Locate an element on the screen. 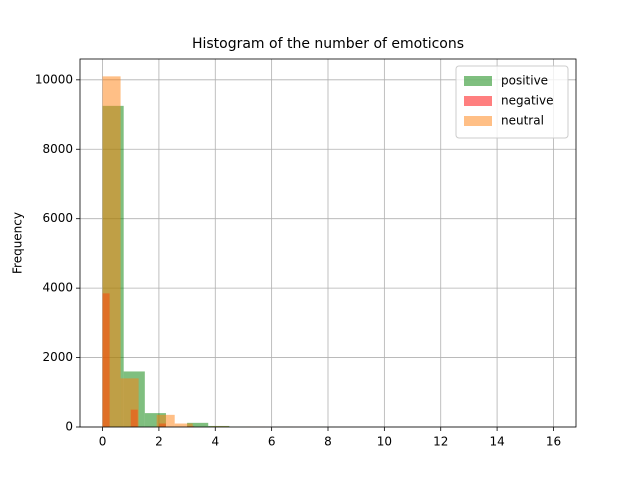 The height and width of the screenshot is (480, 640). x-tick-label: 14 is located at coordinates (496, 442).